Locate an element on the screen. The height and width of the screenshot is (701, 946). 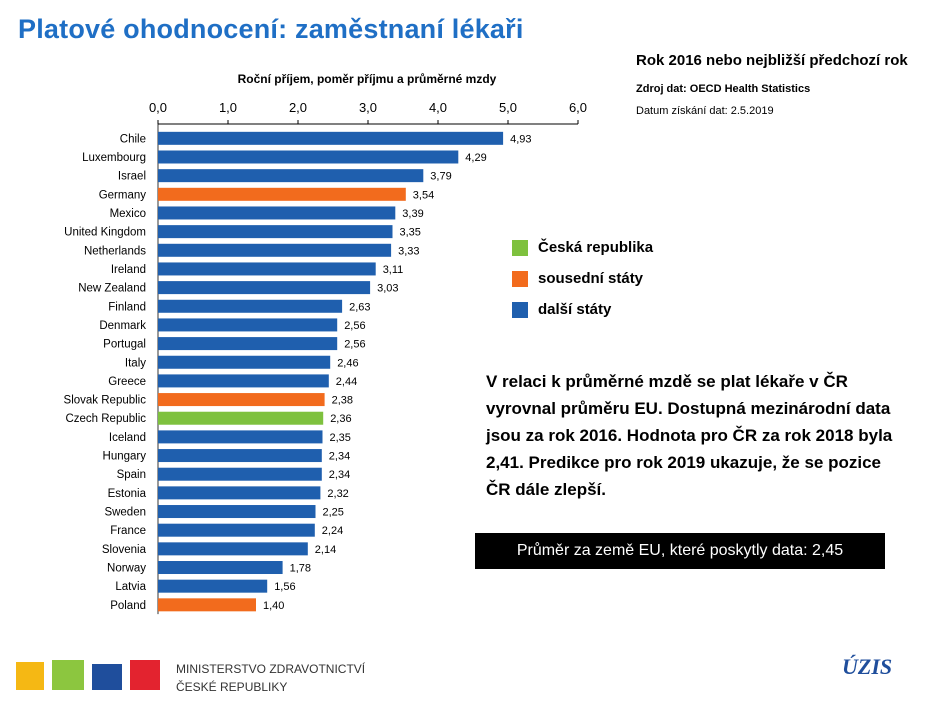
category-label: Norway is located at coordinates (126, 569).